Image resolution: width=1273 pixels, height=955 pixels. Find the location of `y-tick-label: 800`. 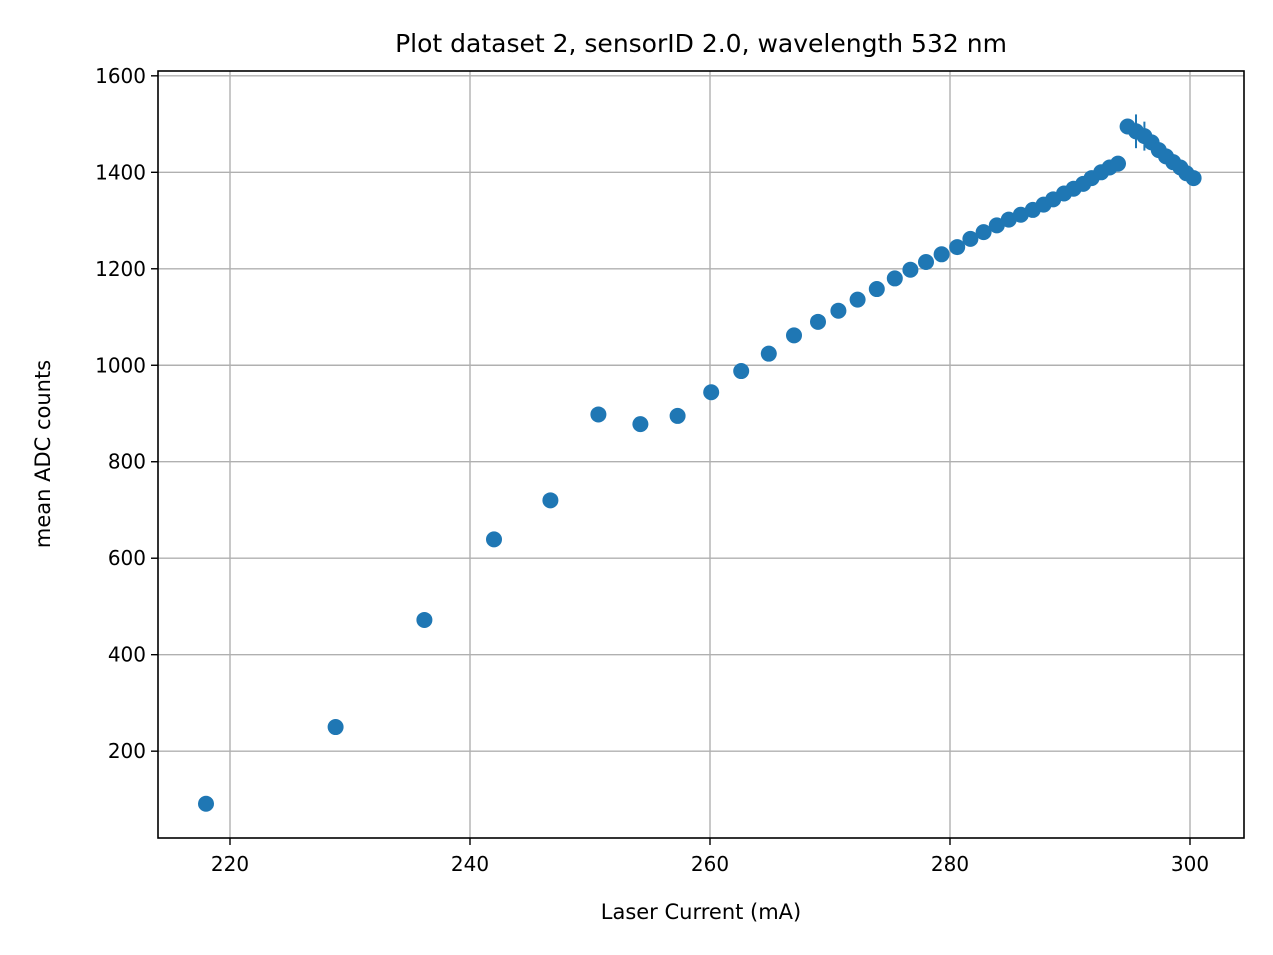

y-tick-label: 800 is located at coordinates (127, 462).